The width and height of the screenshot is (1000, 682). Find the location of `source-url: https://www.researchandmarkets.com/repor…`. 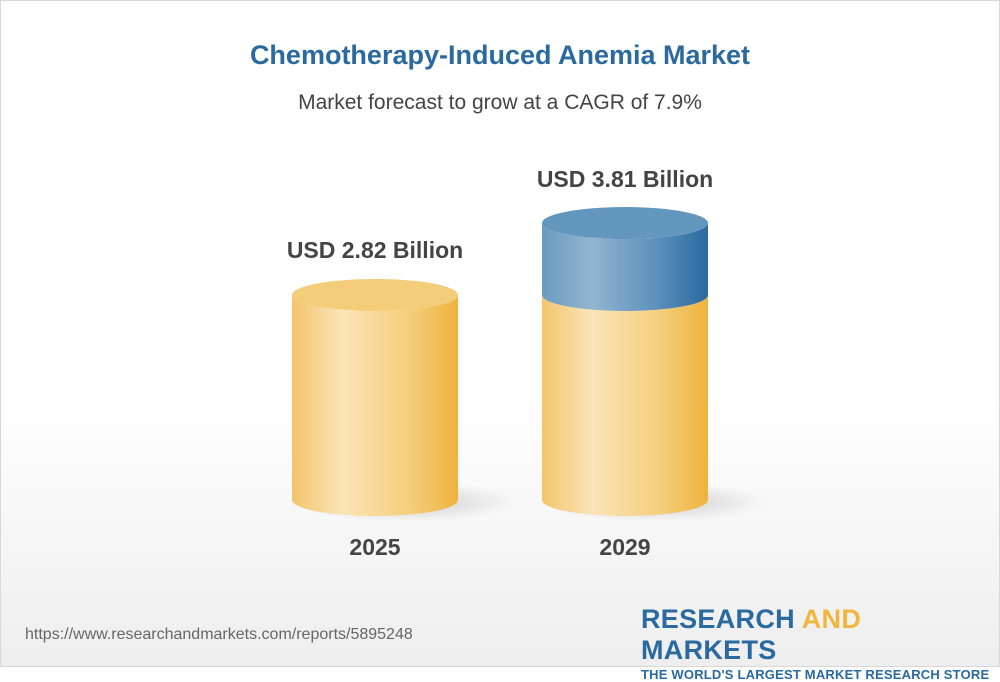

source-url: https://www.researchandmarkets.com/repor… is located at coordinates (219, 634).